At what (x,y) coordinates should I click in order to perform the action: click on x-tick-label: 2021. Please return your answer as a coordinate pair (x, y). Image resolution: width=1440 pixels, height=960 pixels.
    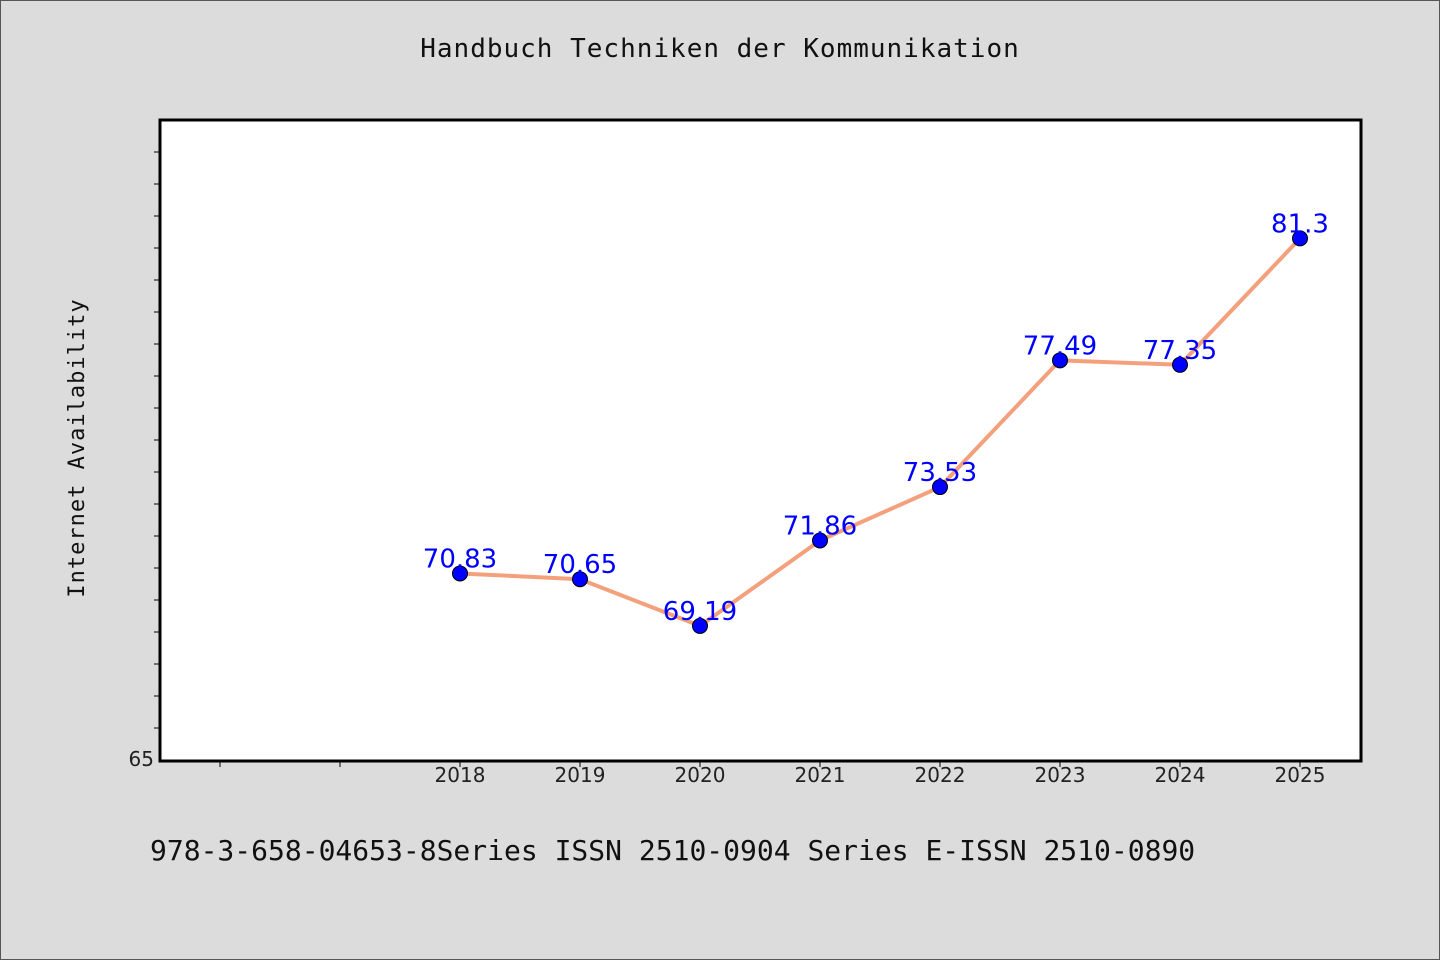
    Looking at the image, I should click on (820, 775).